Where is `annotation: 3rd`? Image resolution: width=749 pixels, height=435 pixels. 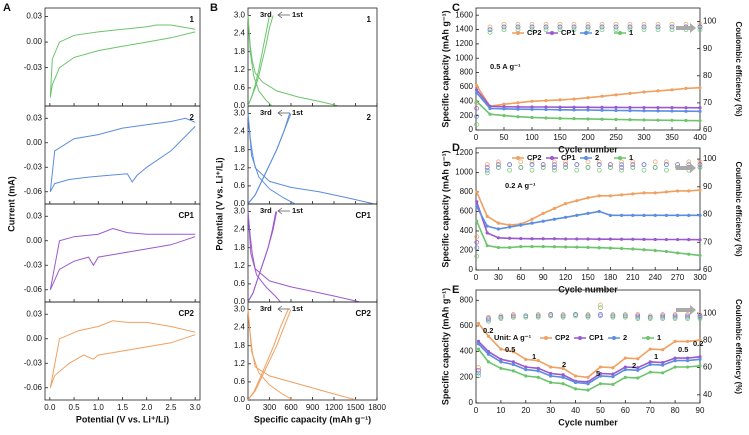 annotation: 3rd is located at coordinates (266, 112).